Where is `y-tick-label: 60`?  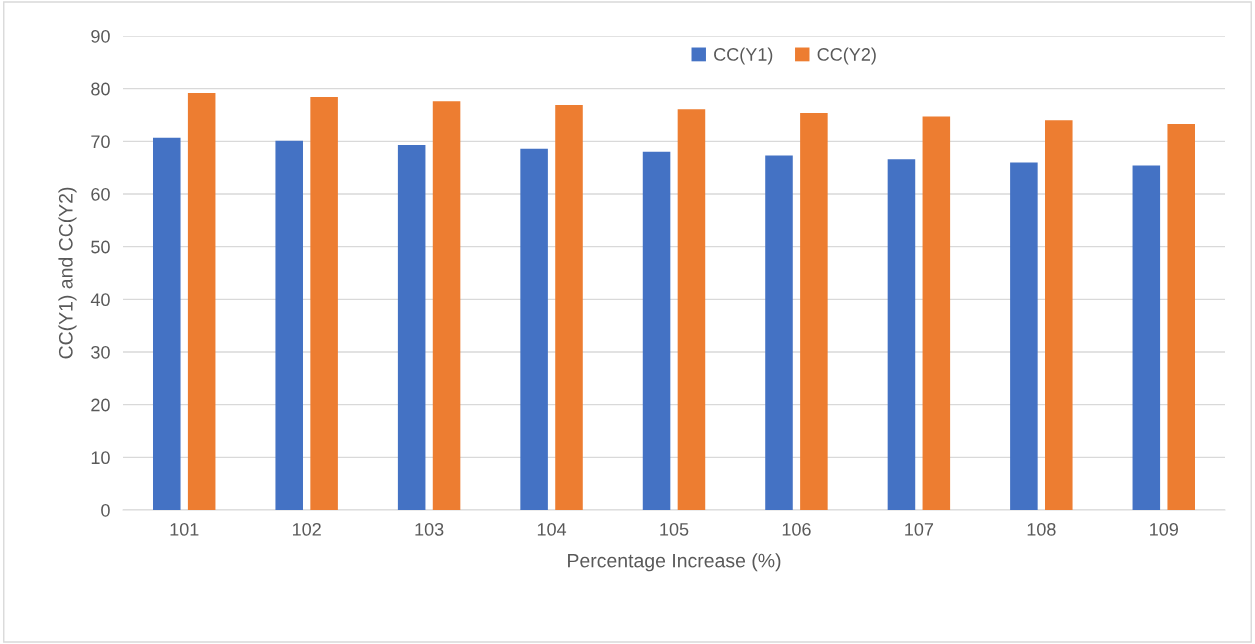 y-tick-label: 60 is located at coordinates (100, 194).